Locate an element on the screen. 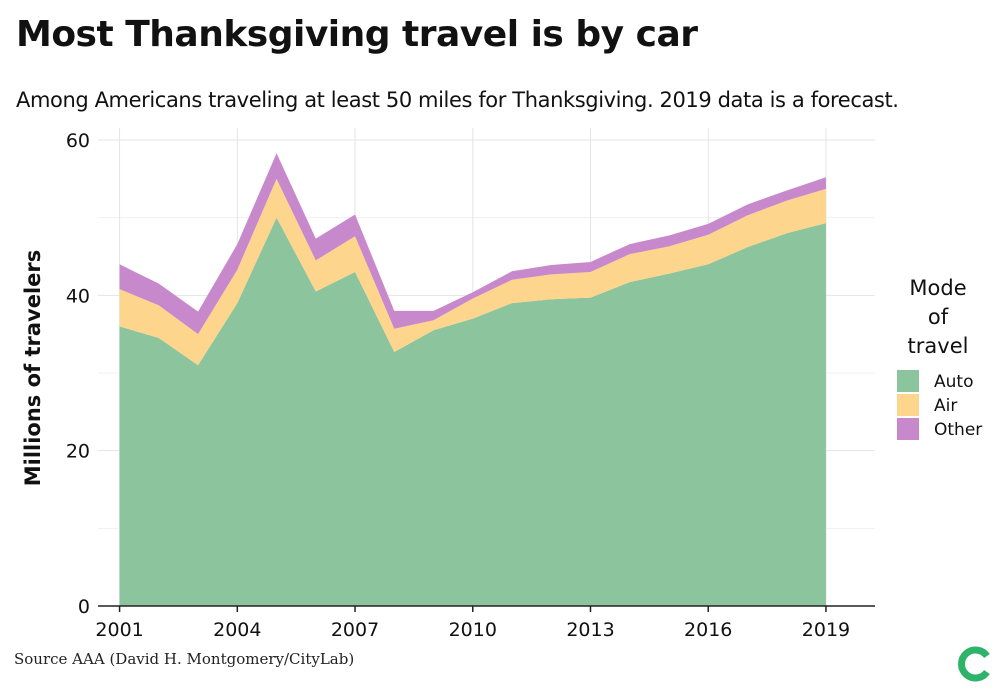  citylab-logo-icon is located at coordinates (974, 664).